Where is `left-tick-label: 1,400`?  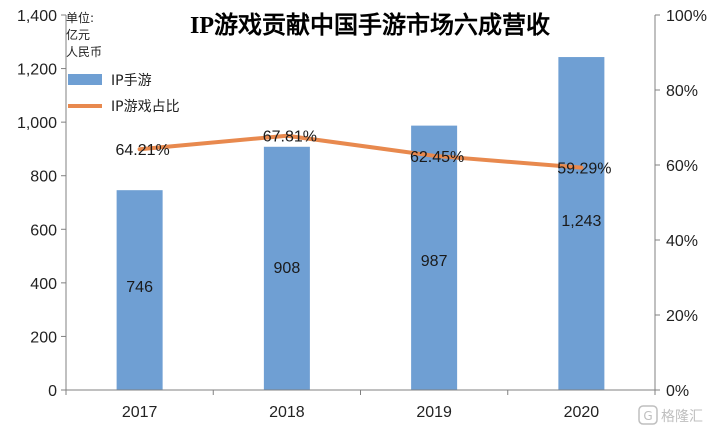 left-tick-label: 1,400 is located at coordinates (37, 16).